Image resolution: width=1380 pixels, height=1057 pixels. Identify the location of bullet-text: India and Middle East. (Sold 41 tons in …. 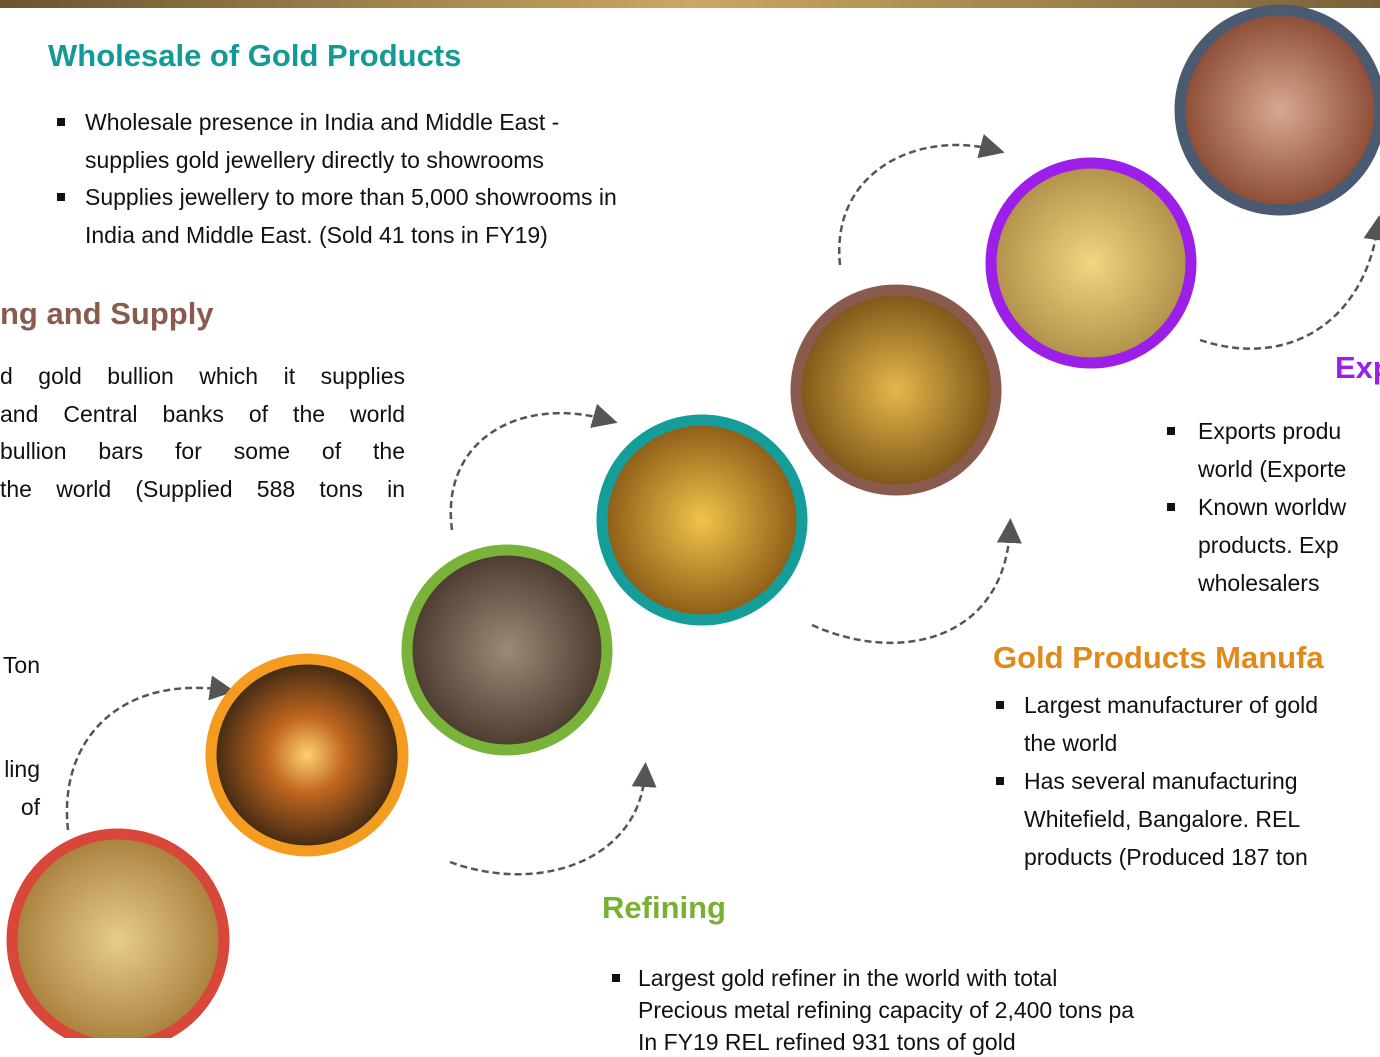
(316, 234).